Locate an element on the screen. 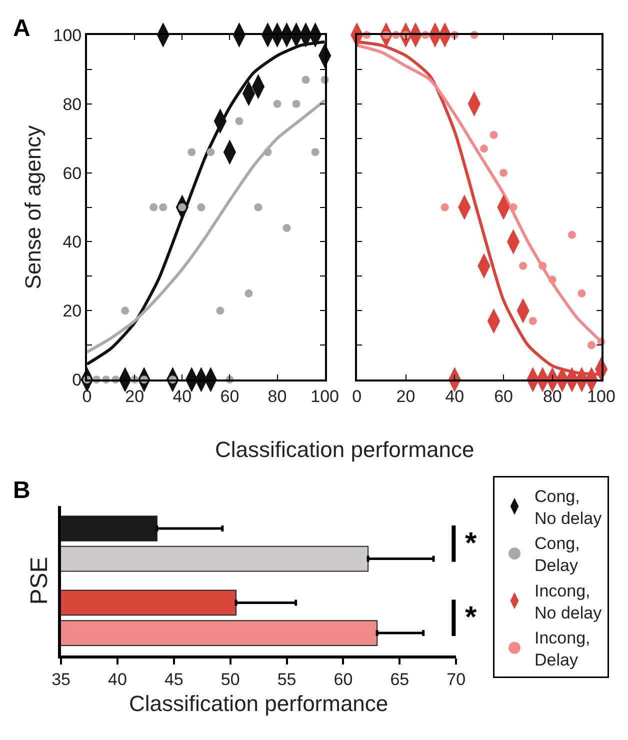 The width and height of the screenshot is (628, 740). x-tick-label: 65 is located at coordinates (400, 680).